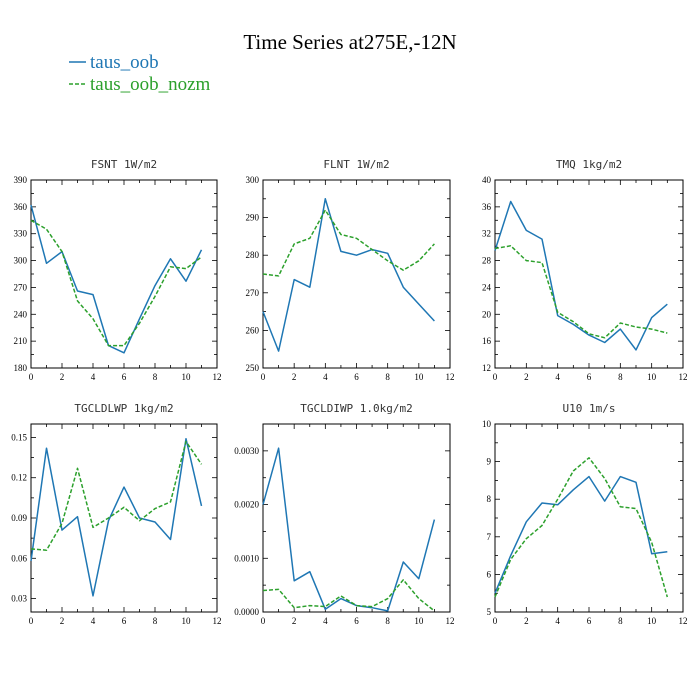 The height and width of the screenshot is (700, 700). Describe the element at coordinates (349, 42) in the screenshot. I see `figure-title: Time Series at275E,-12N` at that location.